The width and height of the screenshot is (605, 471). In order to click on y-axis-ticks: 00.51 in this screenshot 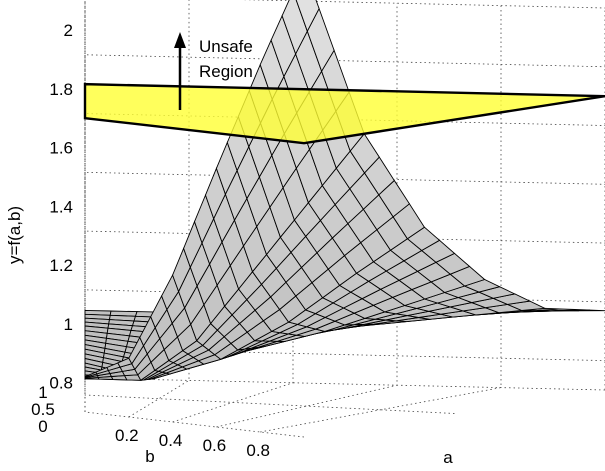, I will do `click(43, 409)`.